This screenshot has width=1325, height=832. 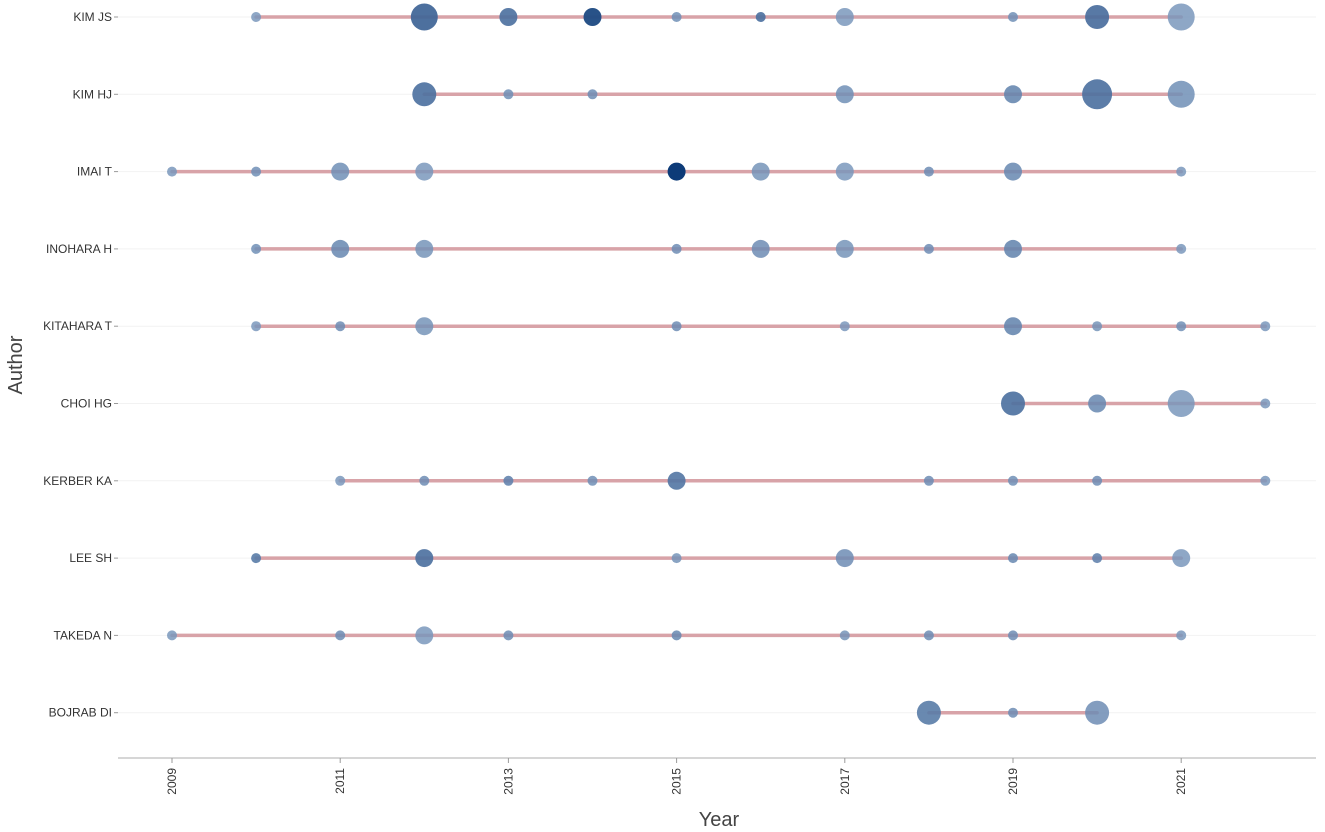 I want to click on author-label: LEE SH, so click(x=90, y=558).